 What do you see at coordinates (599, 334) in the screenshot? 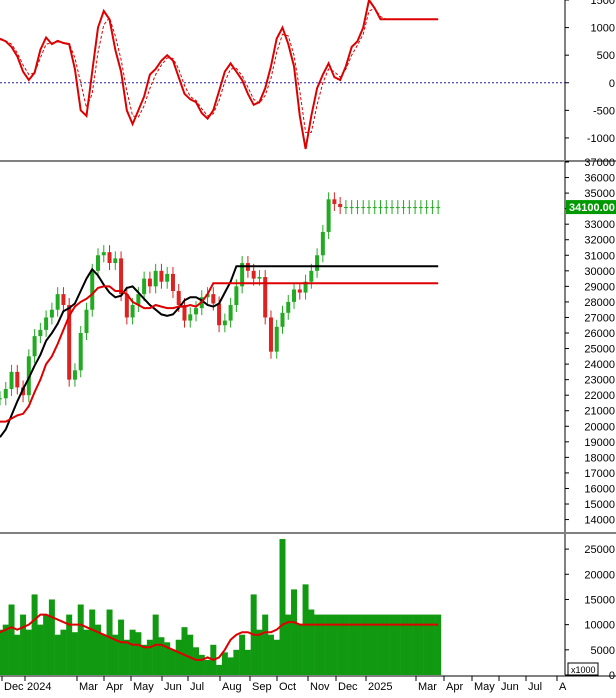
I see `price-y-tick-label: 26000` at bounding box center [599, 334].